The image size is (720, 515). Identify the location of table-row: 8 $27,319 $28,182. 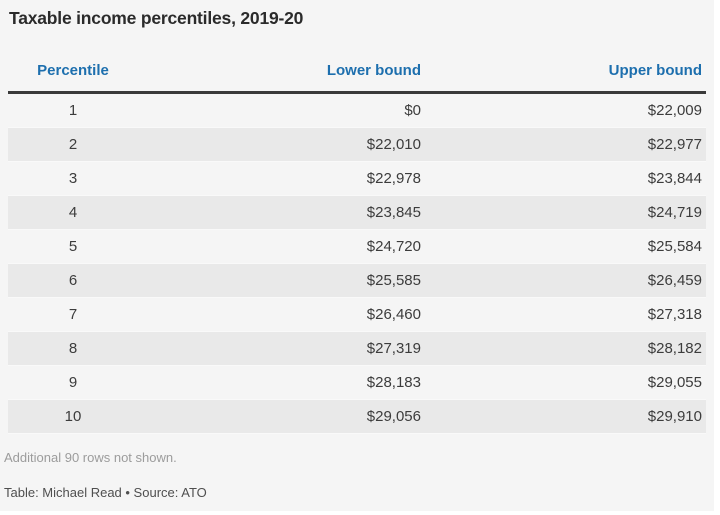
(357, 348).